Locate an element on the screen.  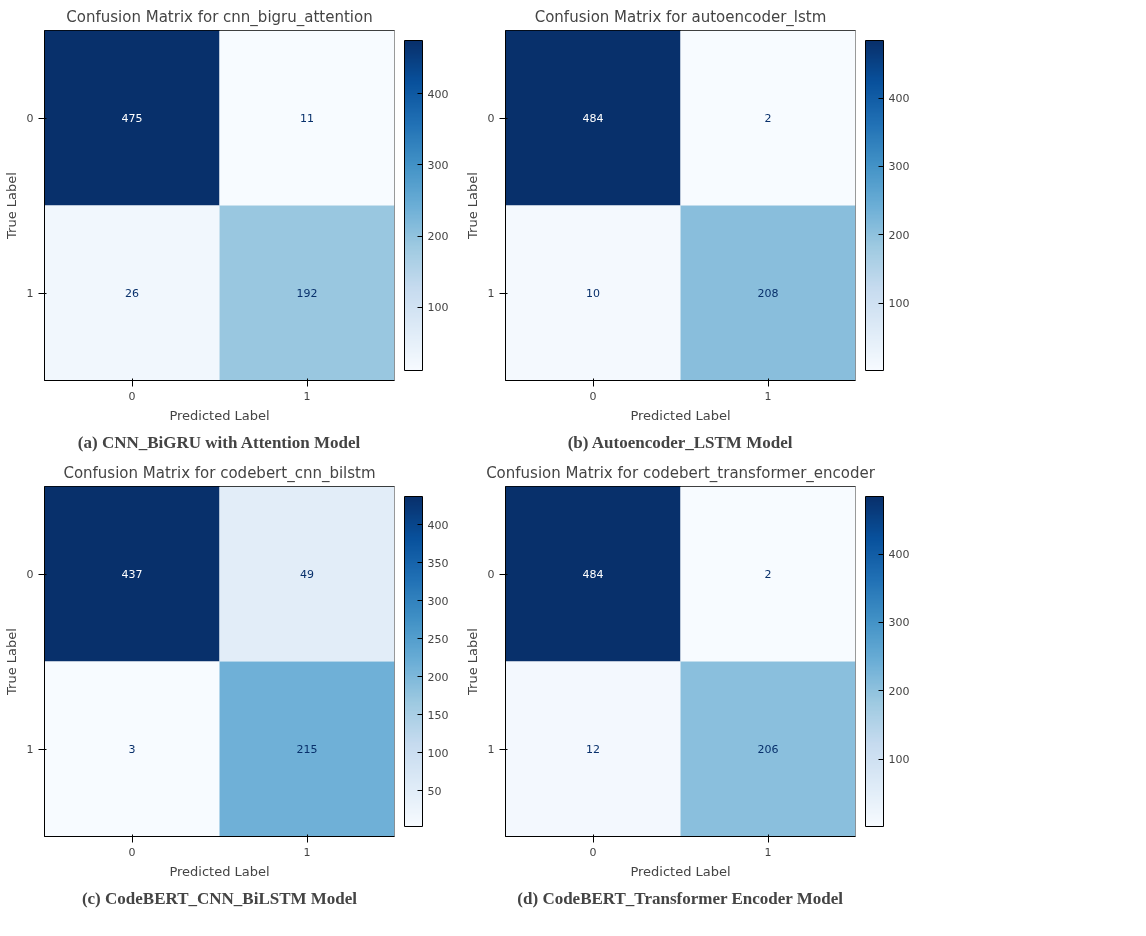
data-label: 11 is located at coordinates (307, 118).